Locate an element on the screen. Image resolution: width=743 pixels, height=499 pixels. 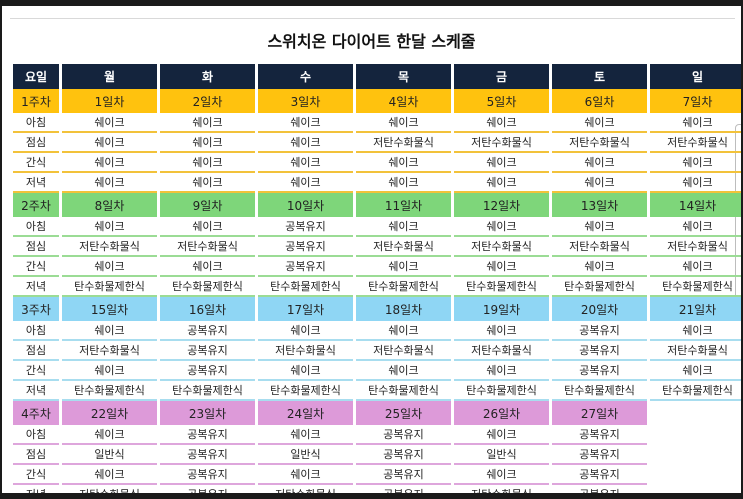
day-cell: 12일차 is located at coordinates (501, 205).